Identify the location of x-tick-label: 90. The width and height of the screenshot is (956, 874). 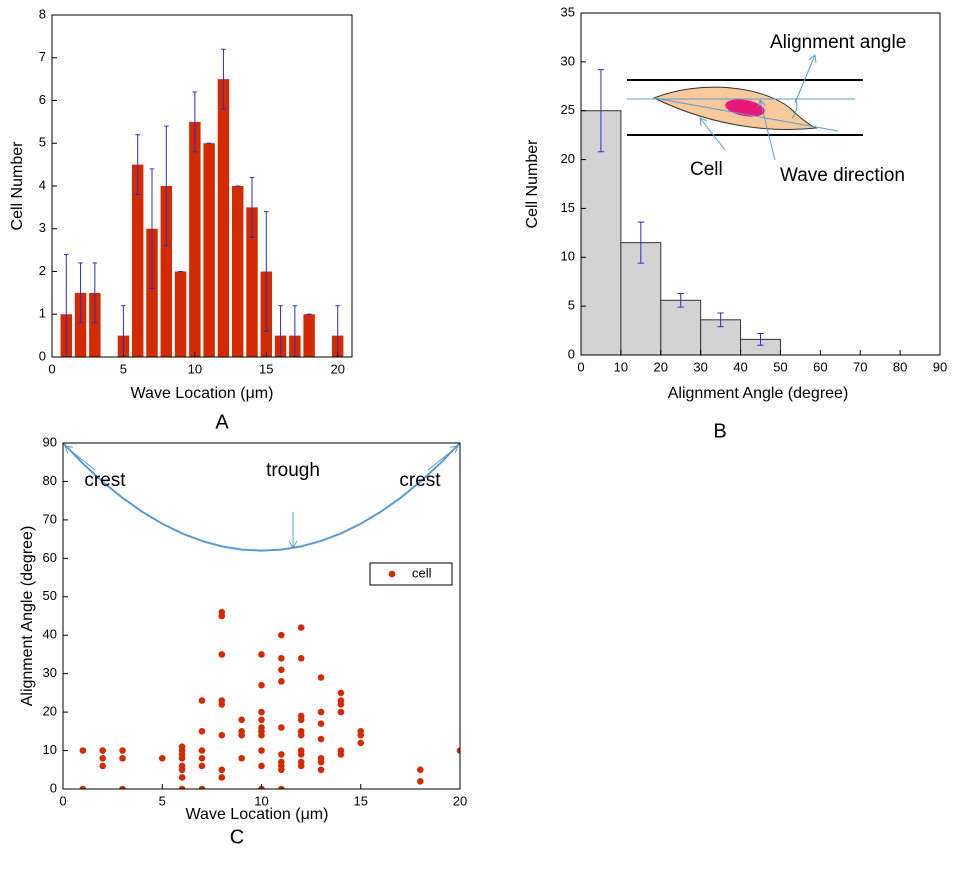
(940, 366).